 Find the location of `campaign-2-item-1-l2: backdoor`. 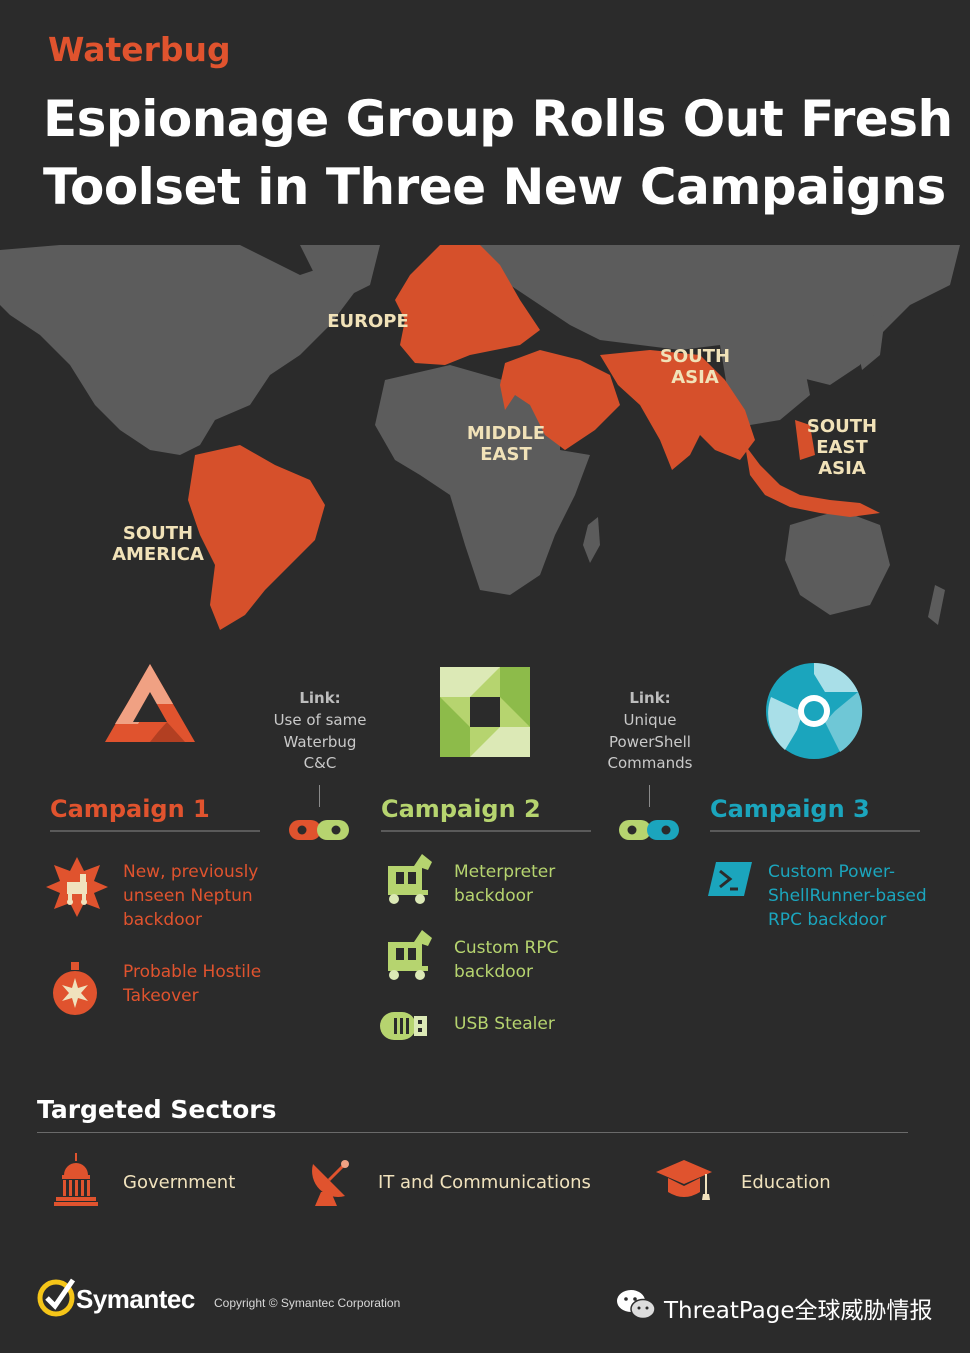

campaign-2-item-1-l2: backdoor is located at coordinates (493, 895).